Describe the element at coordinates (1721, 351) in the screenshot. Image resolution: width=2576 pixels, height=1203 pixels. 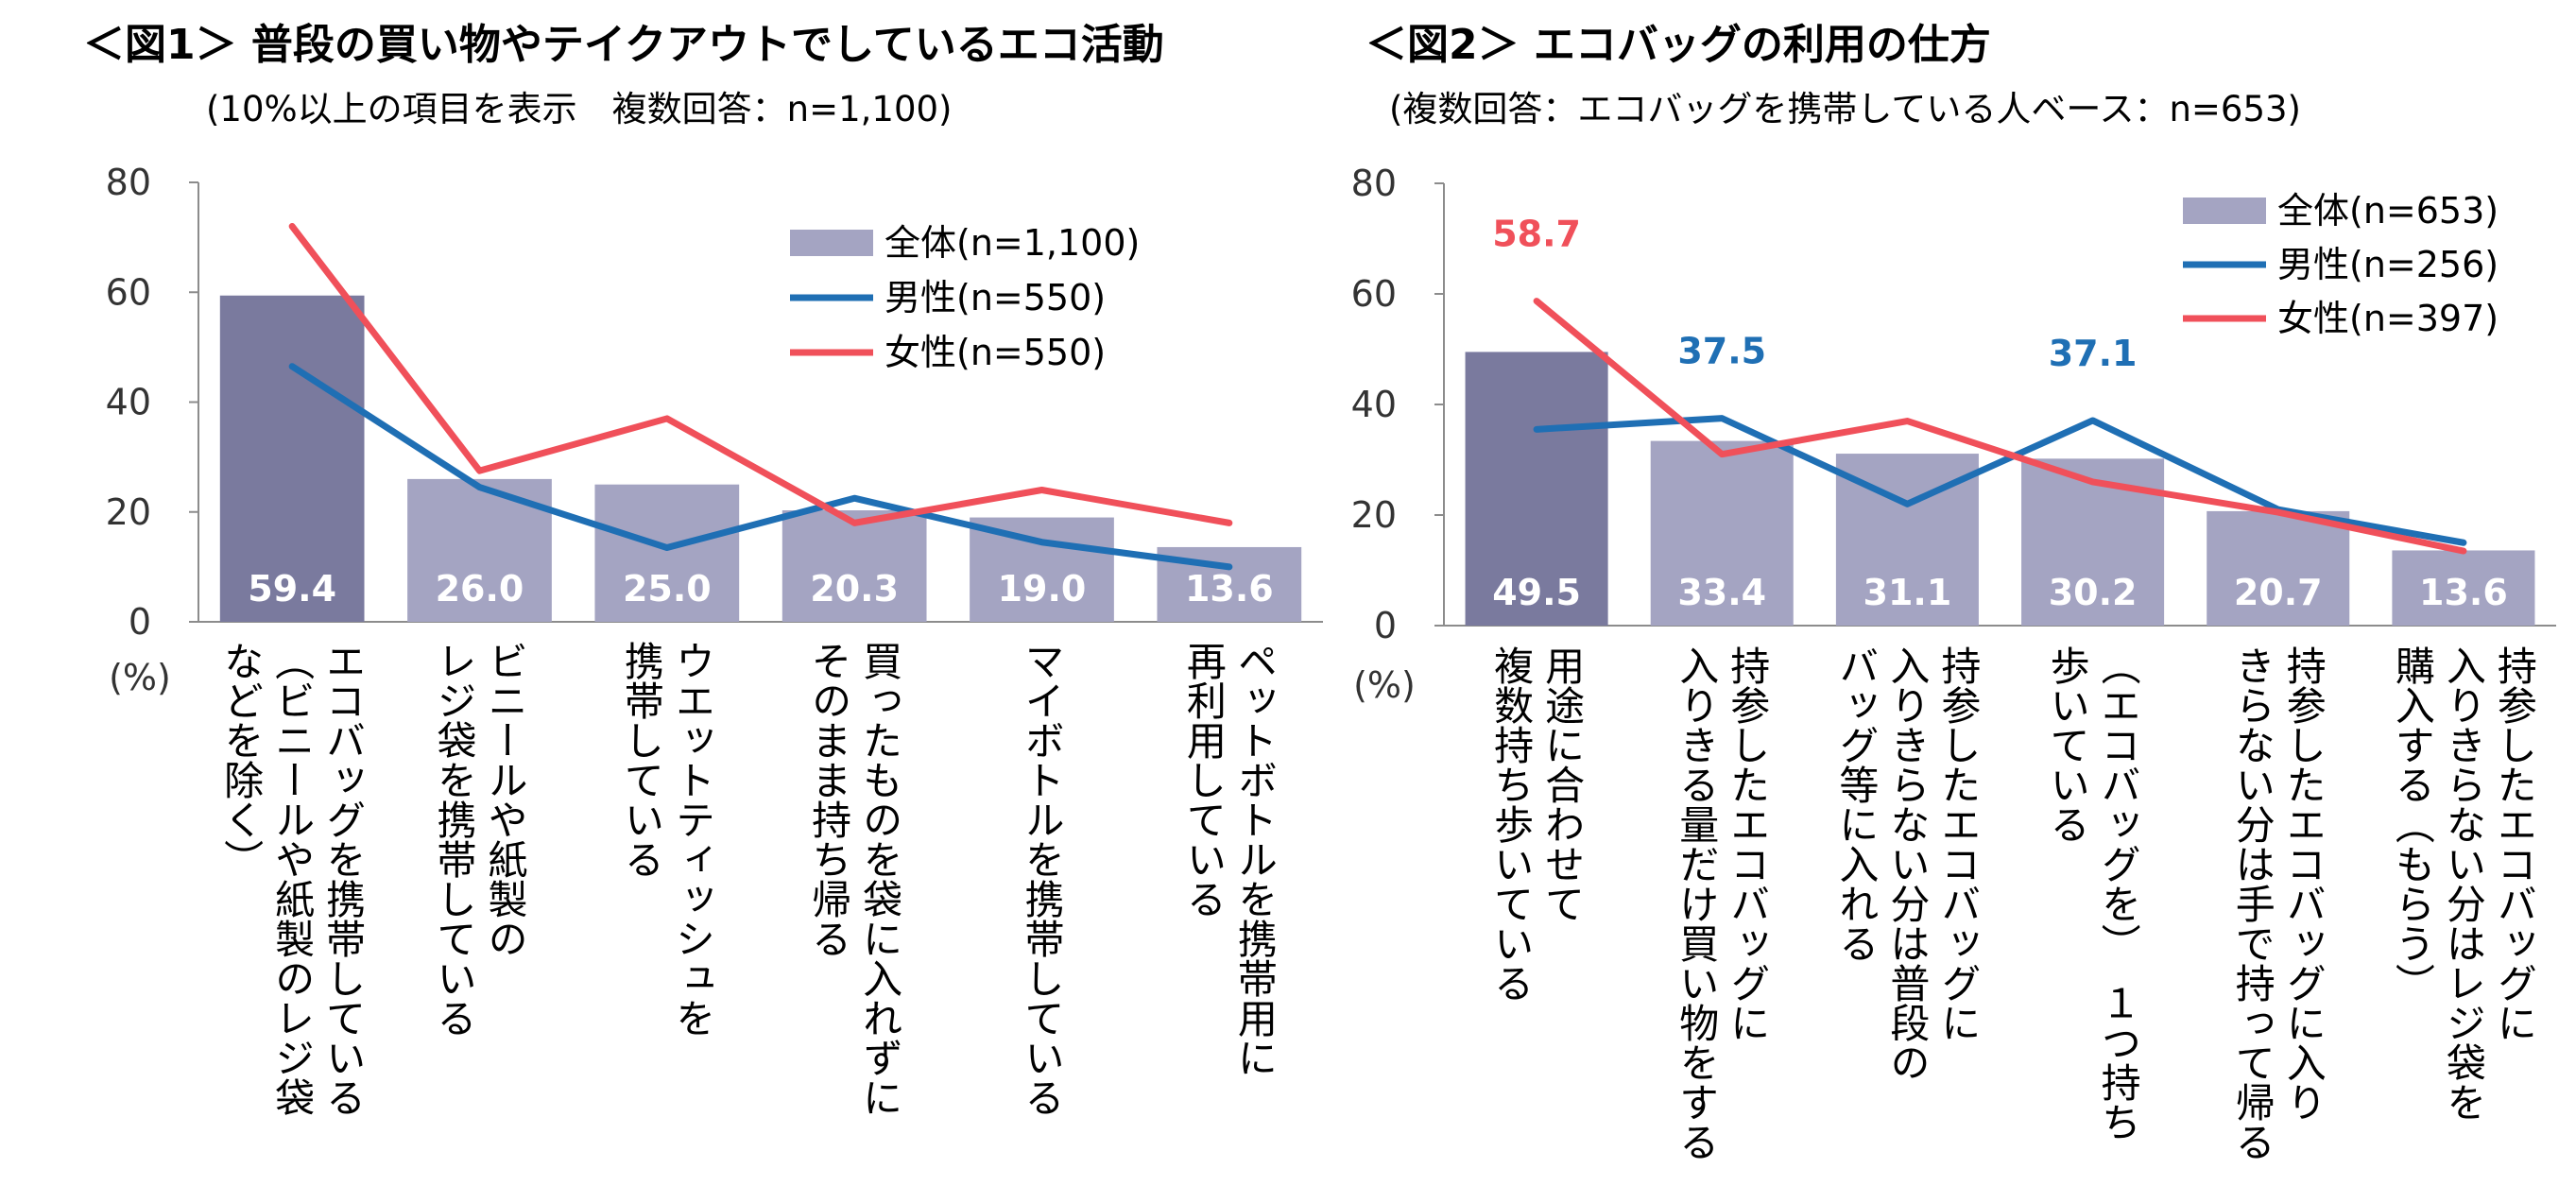
I see `chart-2-line-value-label: 37.5` at that location.